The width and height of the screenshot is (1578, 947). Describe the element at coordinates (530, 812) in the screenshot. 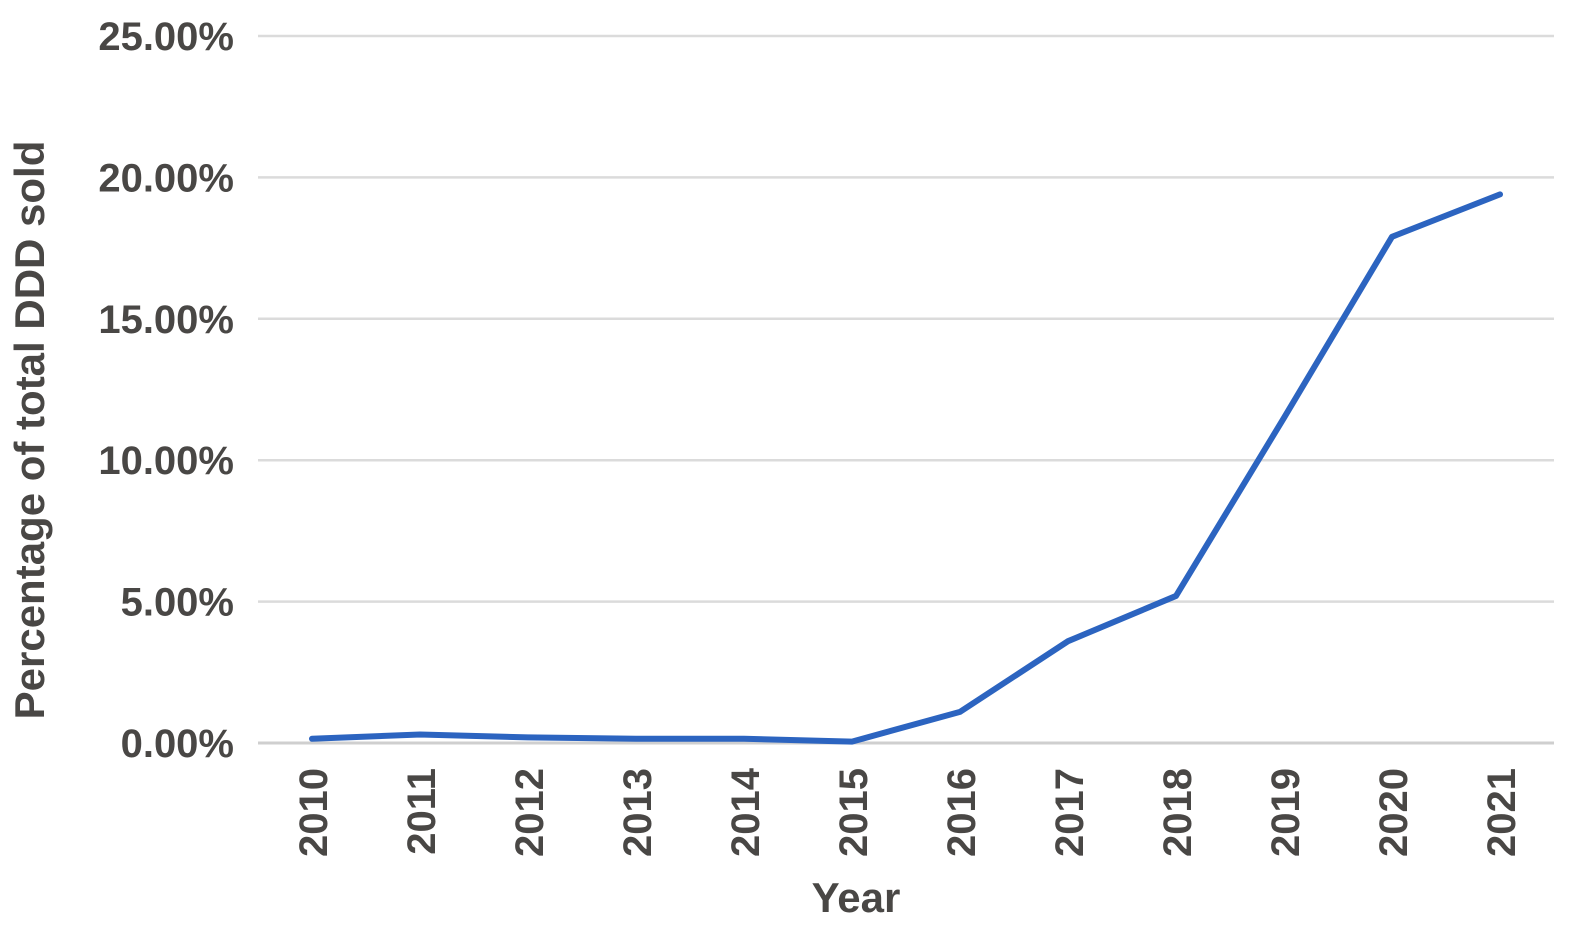

I see `x-tick-label: 2012` at that location.